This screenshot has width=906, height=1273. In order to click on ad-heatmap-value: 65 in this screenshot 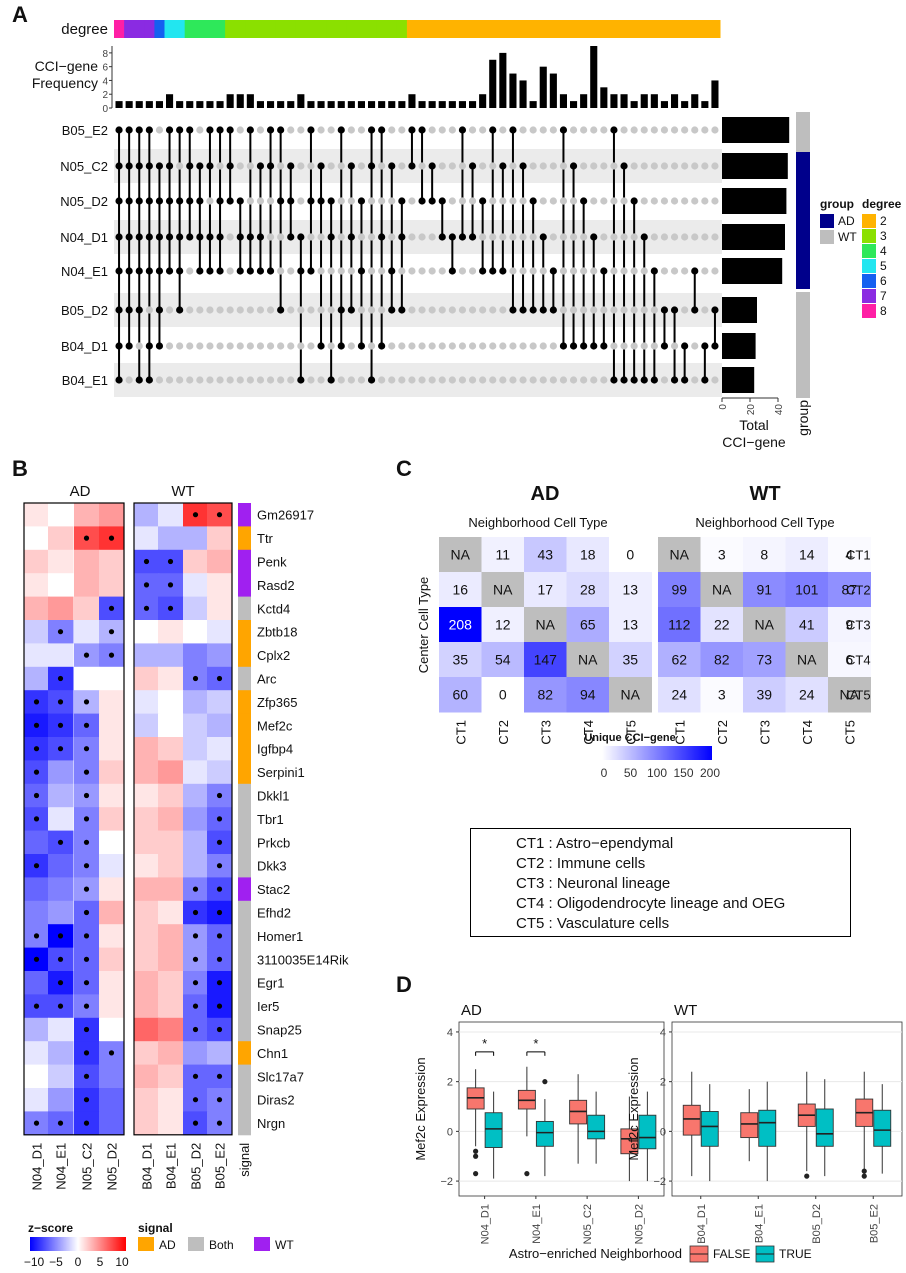, I will do `click(588, 625)`.